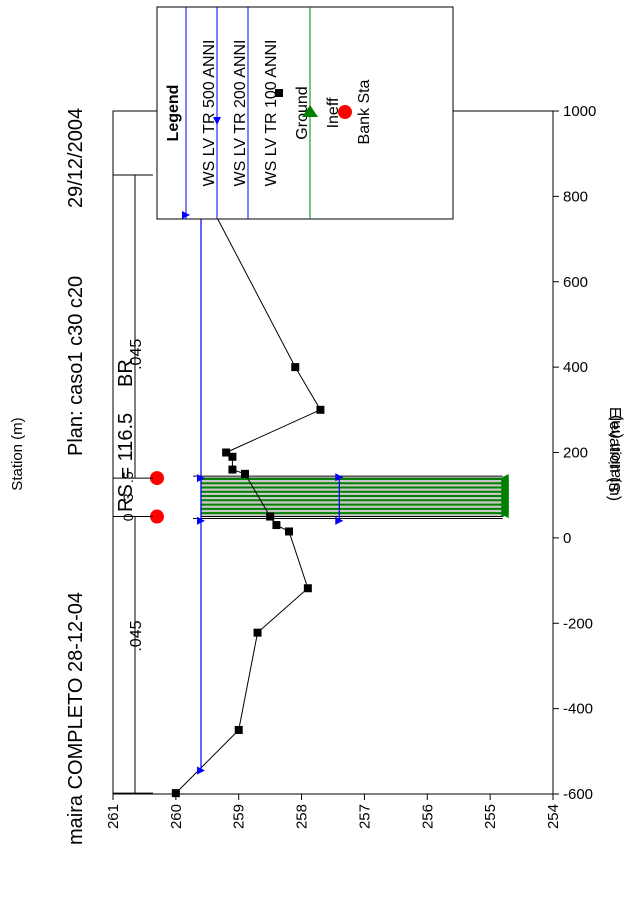 The height and width of the screenshot is (907, 635). I want to click on y-tick-label: 261, so click(113, 816).